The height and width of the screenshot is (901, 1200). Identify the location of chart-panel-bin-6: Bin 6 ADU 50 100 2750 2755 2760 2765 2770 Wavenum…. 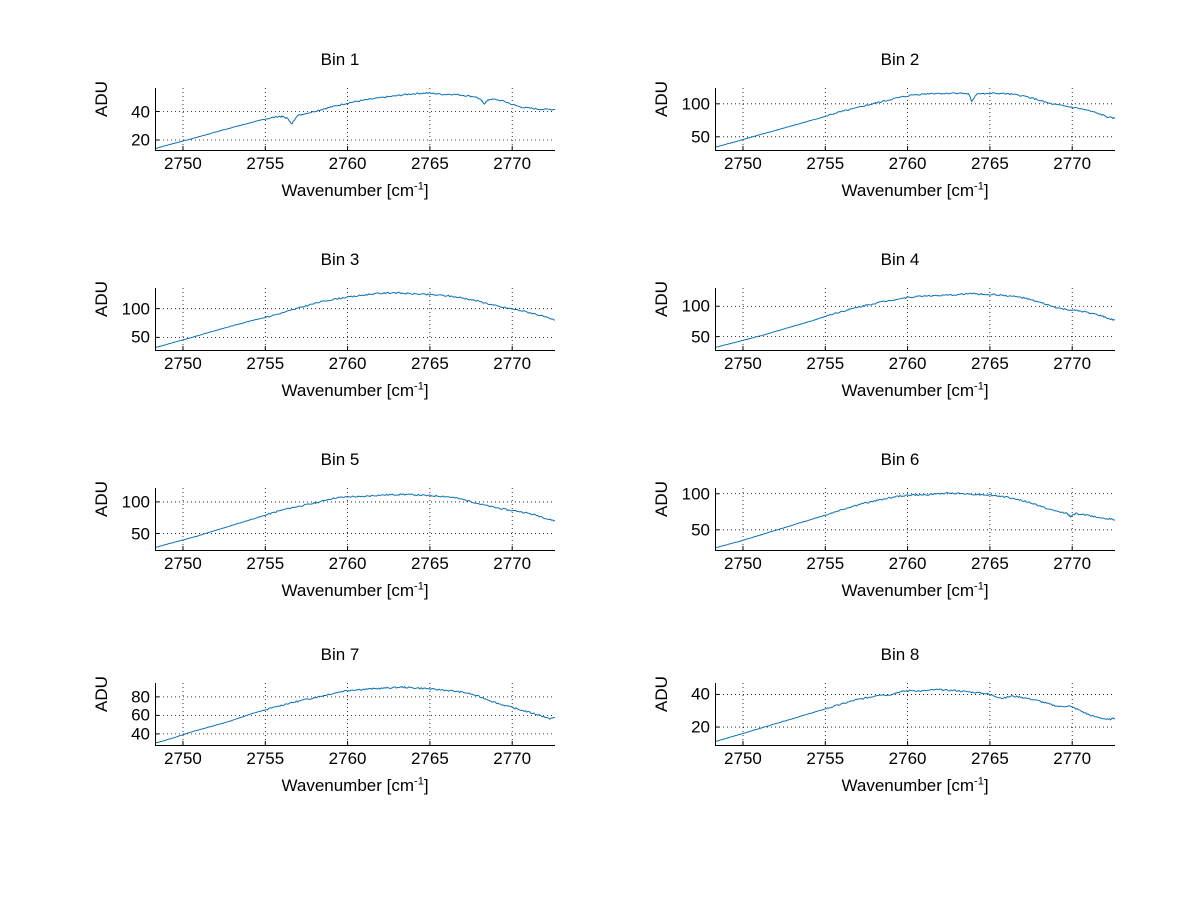
(900, 550).